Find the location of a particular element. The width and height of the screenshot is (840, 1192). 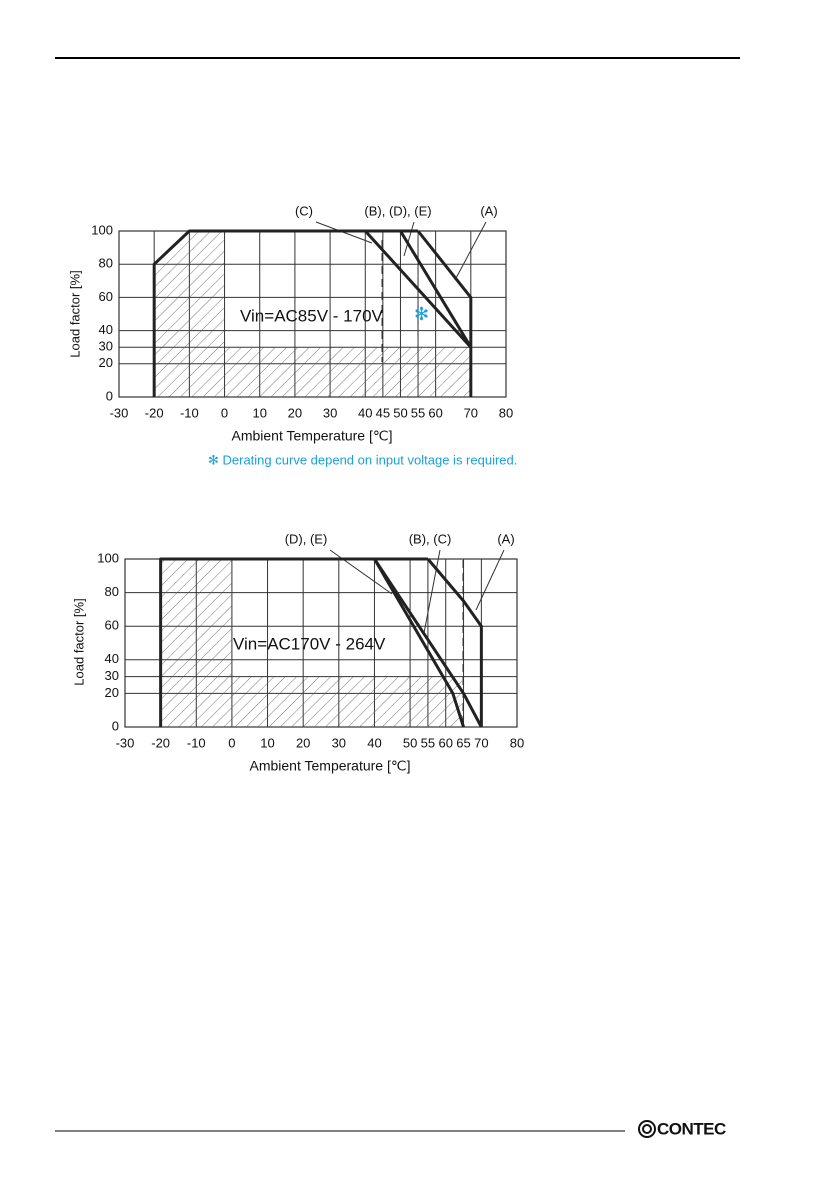

x-tick-label: 65 is located at coordinates (463, 742).